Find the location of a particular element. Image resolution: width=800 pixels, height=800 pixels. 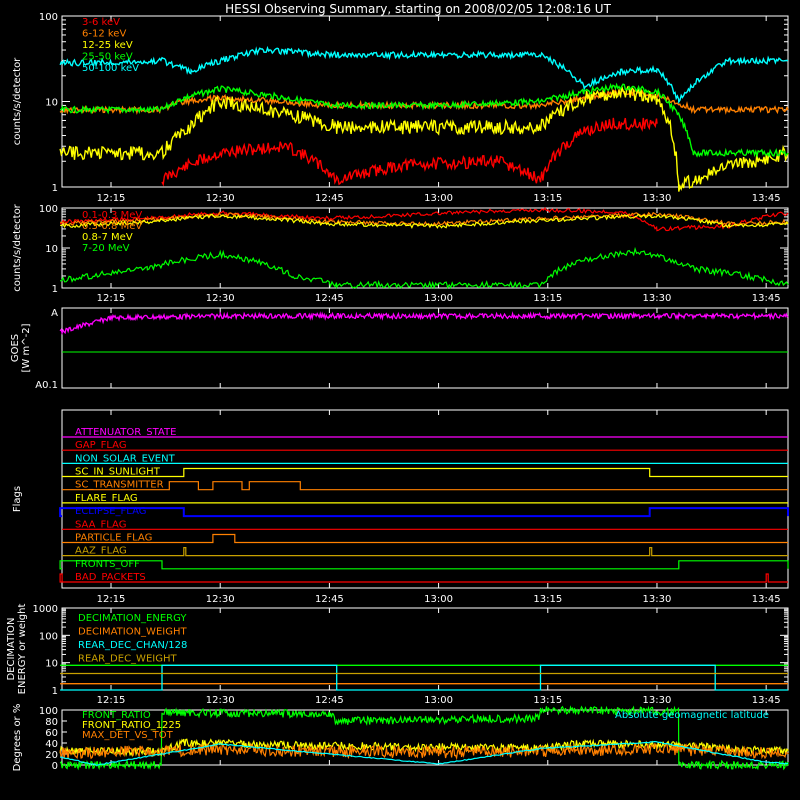

flag-label: ECLIPSE_FLAG is located at coordinates (110, 511).